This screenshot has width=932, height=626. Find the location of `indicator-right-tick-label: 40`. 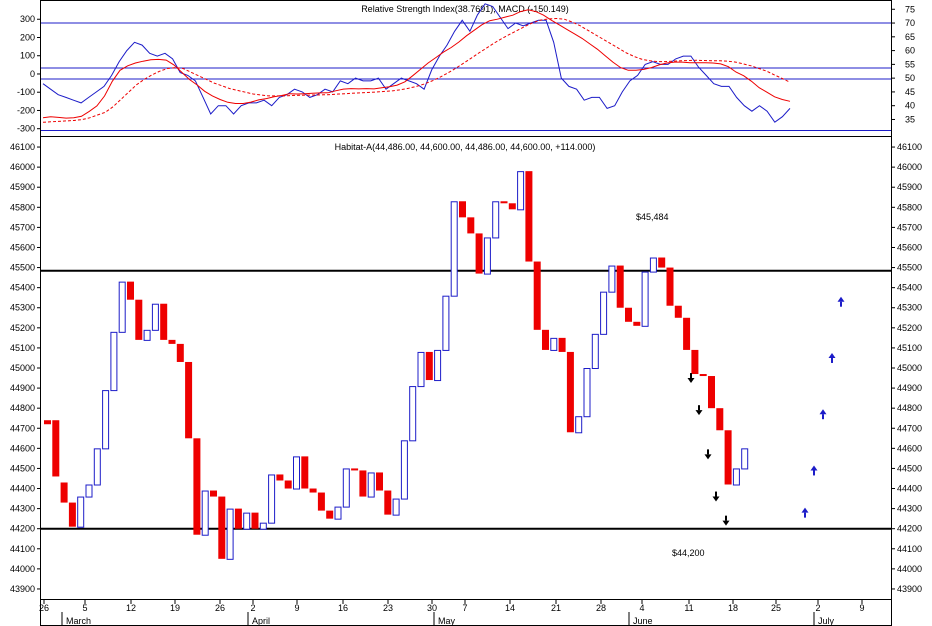

indicator-right-tick-label: 40 is located at coordinates (910, 106).